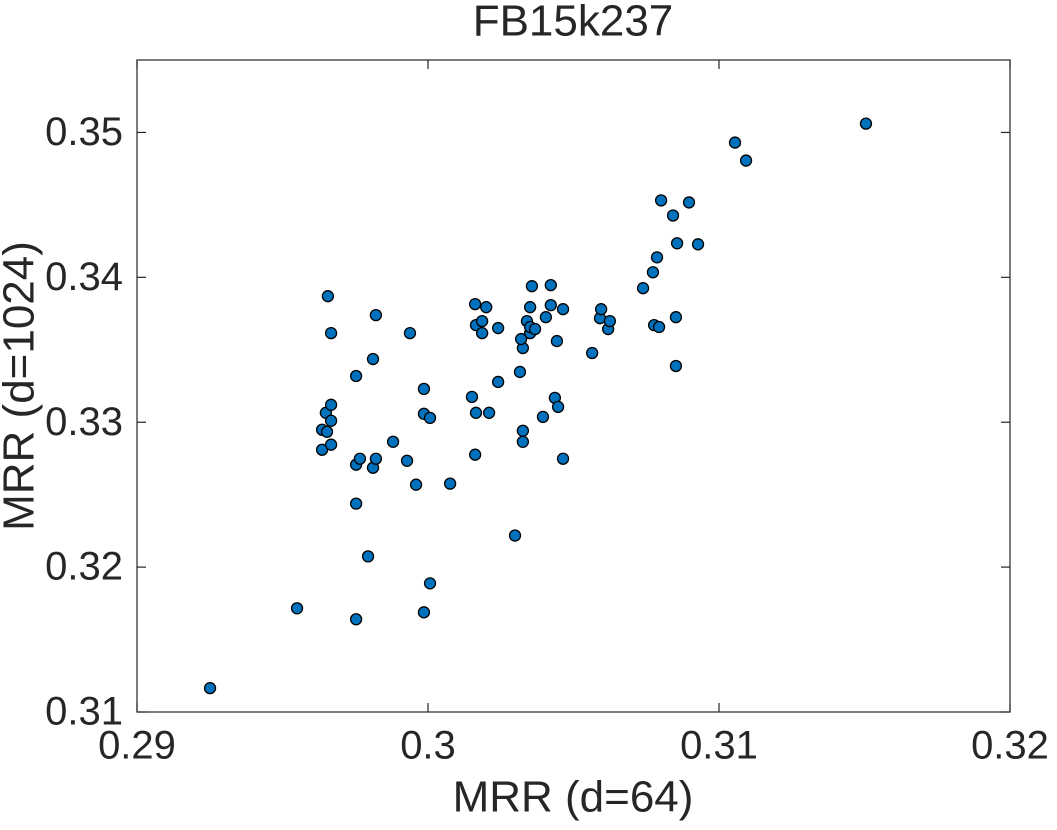 The height and width of the screenshot is (830, 1057). Describe the element at coordinates (84, 712) in the screenshot. I see `y-tick-label: 0.31` at that location.